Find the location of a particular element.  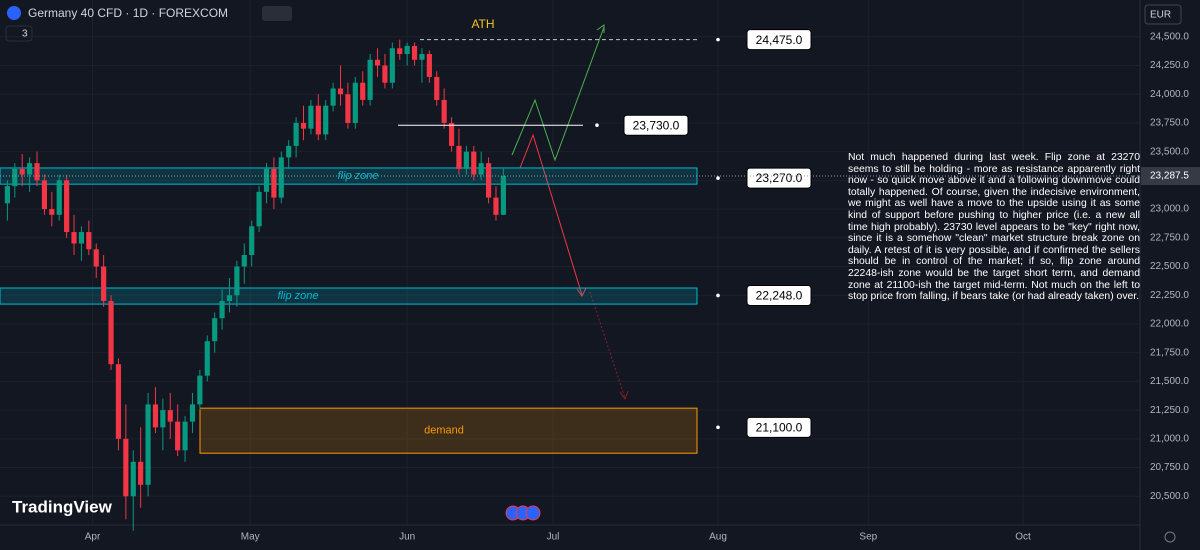

level-label: 23,730.0 is located at coordinates (656, 125).